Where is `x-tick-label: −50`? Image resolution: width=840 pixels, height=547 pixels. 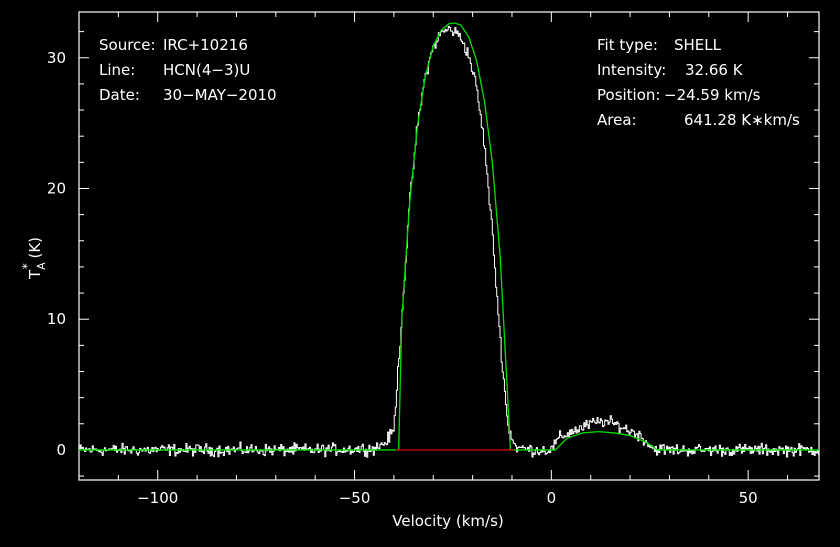 x-tick-label: −50 is located at coordinates (355, 498).